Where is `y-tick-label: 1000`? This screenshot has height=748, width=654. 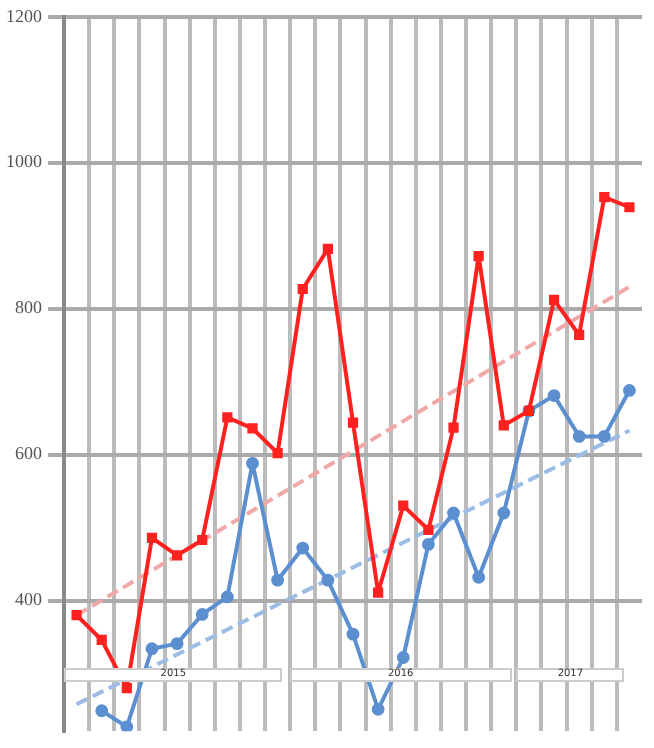 y-tick-label: 1000 is located at coordinates (24, 161).